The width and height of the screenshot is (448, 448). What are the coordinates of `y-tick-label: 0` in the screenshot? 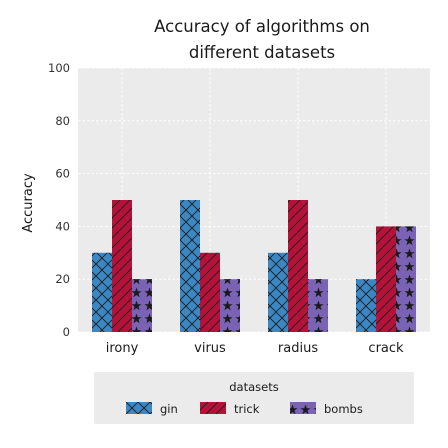 It's located at (66, 332).